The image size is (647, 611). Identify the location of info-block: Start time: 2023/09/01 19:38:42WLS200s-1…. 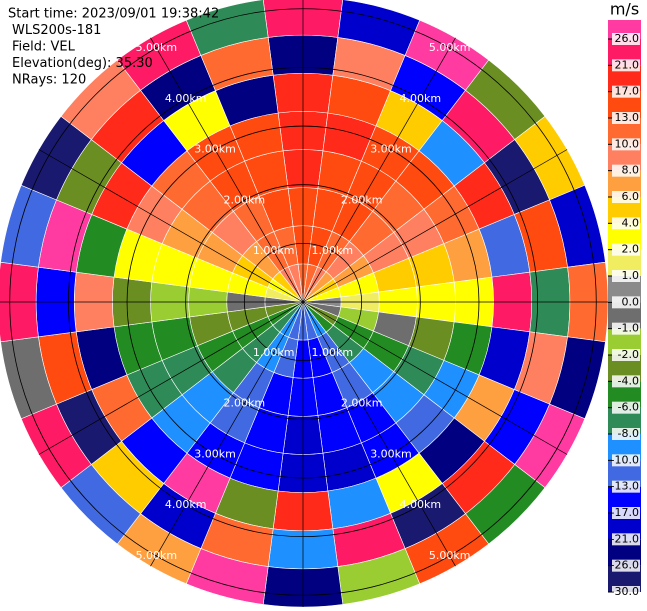
(113, 47).